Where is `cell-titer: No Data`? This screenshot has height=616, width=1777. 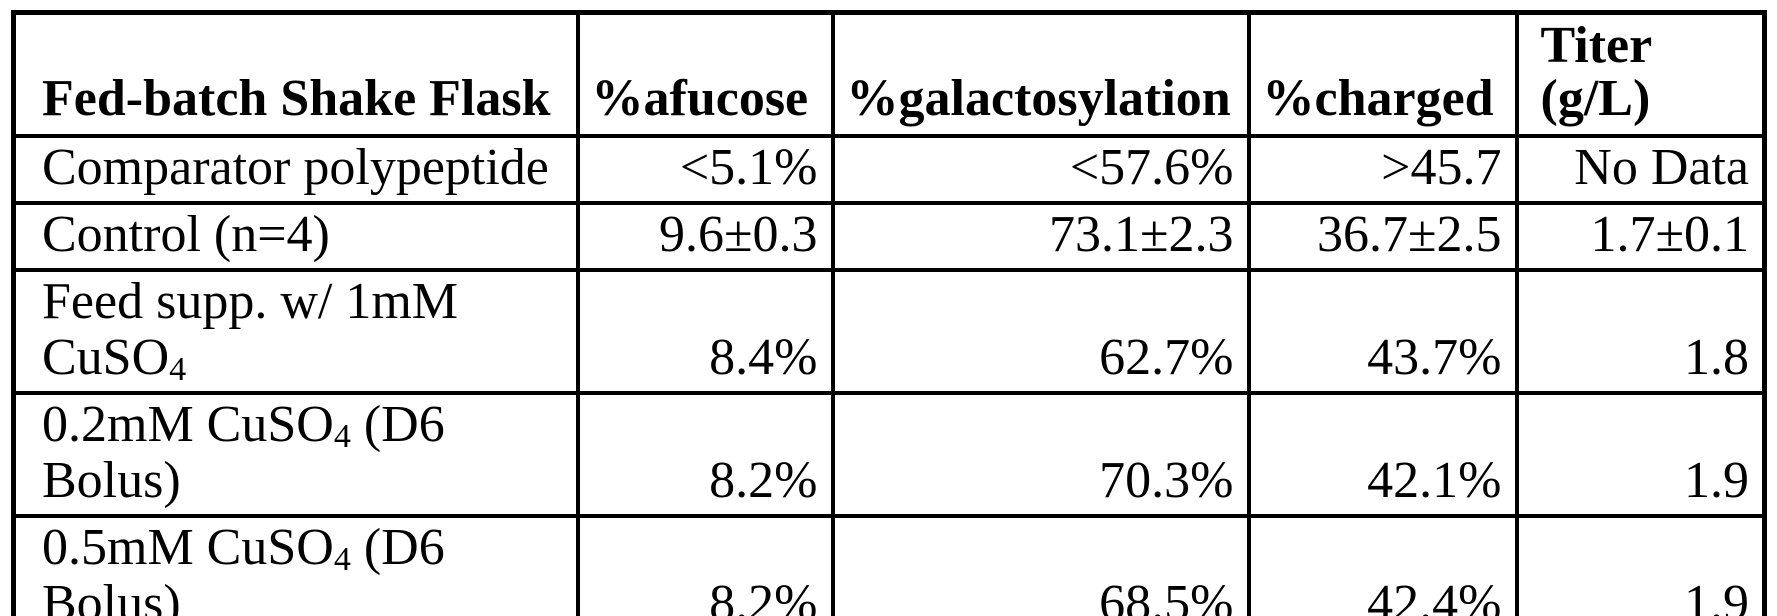 cell-titer: No Data is located at coordinates (1640, 169).